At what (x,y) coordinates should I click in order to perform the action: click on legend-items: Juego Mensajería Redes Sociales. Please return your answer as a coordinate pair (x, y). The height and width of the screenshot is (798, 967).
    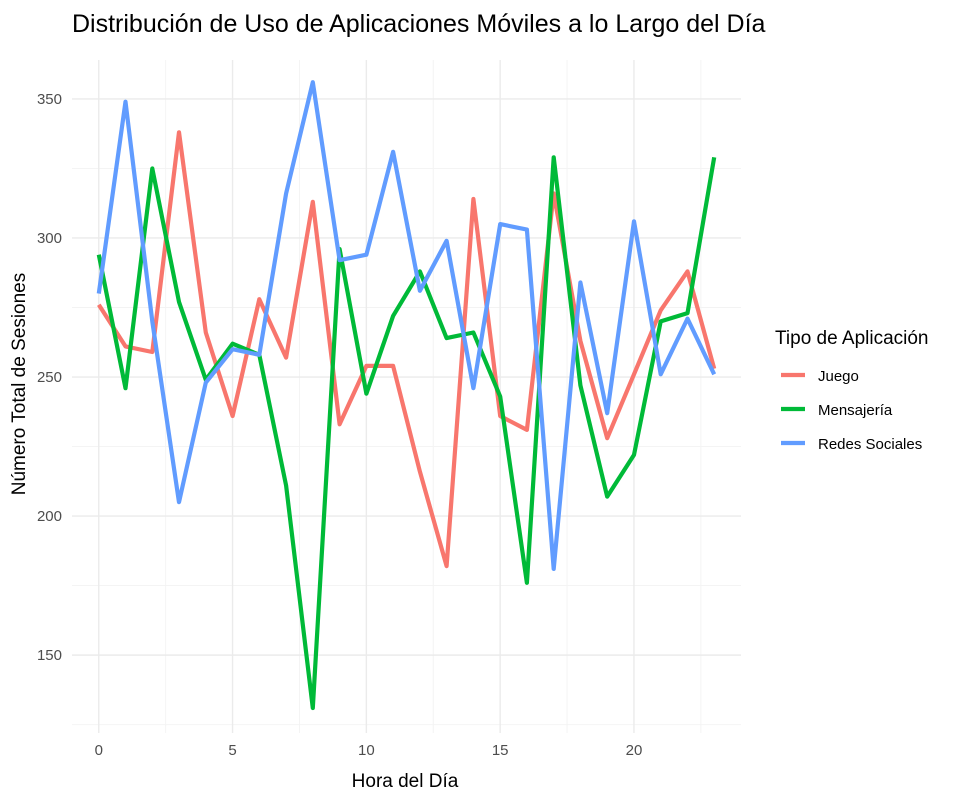
    Looking at the image, I should click on (851, 410).